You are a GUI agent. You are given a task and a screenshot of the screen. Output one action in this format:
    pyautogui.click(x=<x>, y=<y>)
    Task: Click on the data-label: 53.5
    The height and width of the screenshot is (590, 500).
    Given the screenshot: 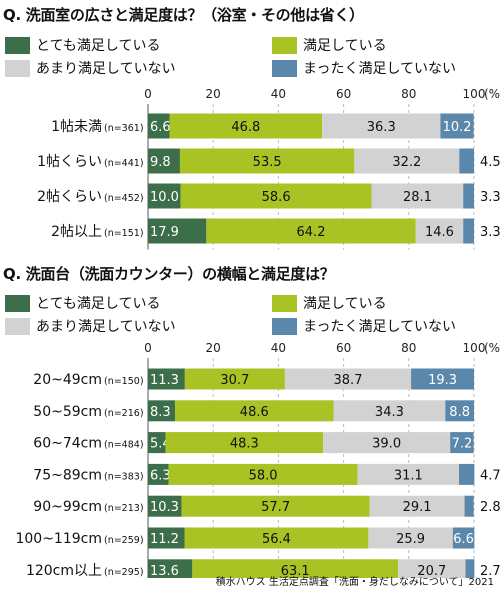 What is the action you would take?
    pyautogui.click(x=267, y=162)
    